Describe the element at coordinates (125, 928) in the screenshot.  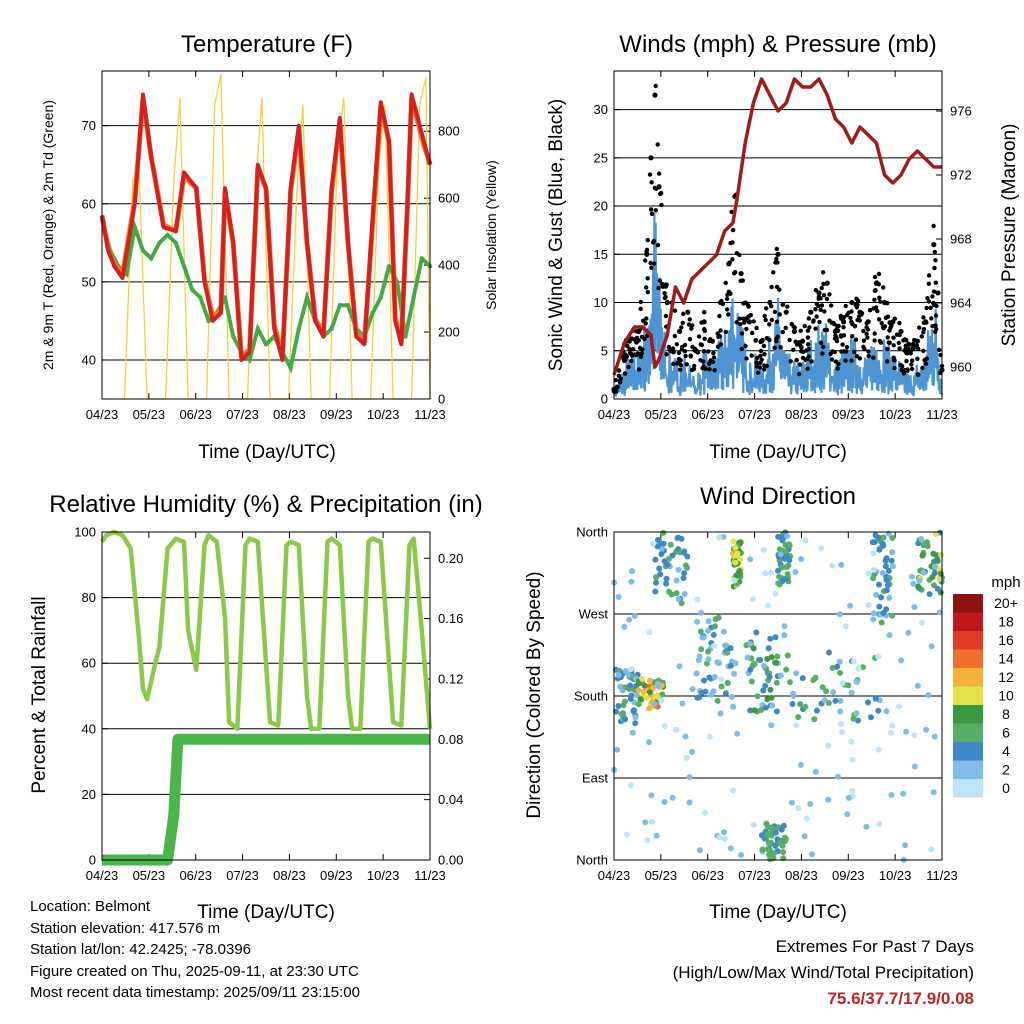
I see `station-elevation: Station elevation: 417.576 m` at that location.